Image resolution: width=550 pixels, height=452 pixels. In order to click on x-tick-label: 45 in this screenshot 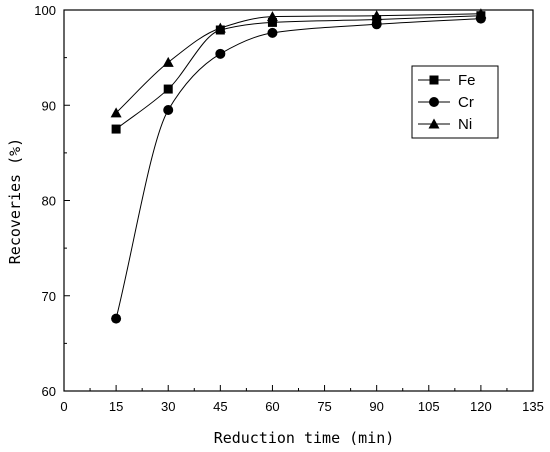, I will do `click(220, 406)`.